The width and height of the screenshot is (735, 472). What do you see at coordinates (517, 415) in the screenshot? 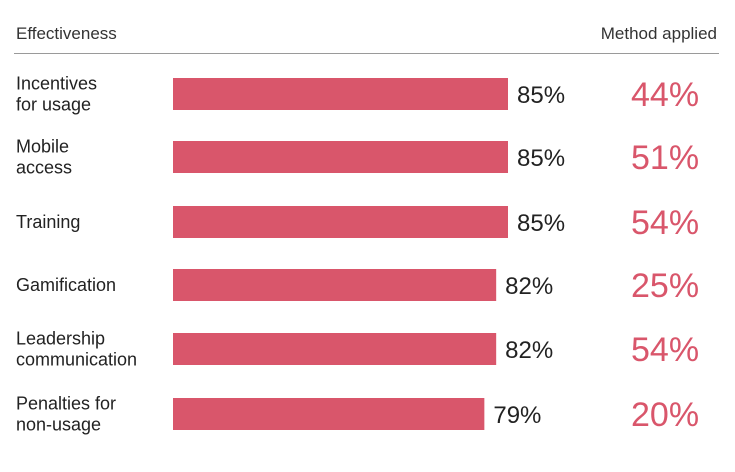
I see `effectiveness-value-label: 79%` at bounding box center [517, 415].